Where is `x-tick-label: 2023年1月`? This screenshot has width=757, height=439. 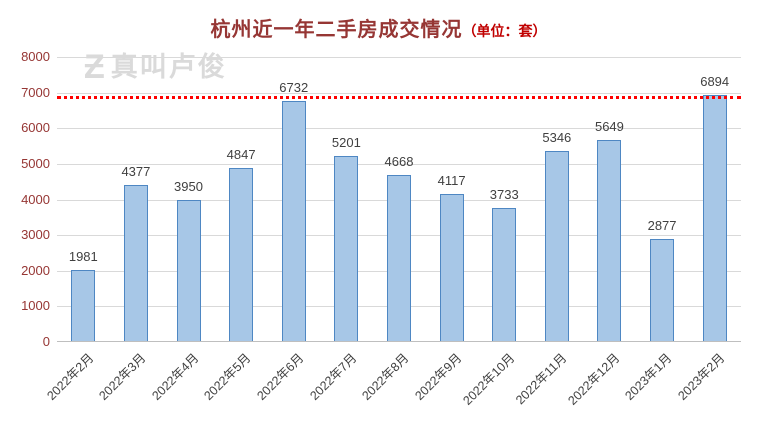
x-tick-label: 2023年1月 is located at coordinates (648, 376).